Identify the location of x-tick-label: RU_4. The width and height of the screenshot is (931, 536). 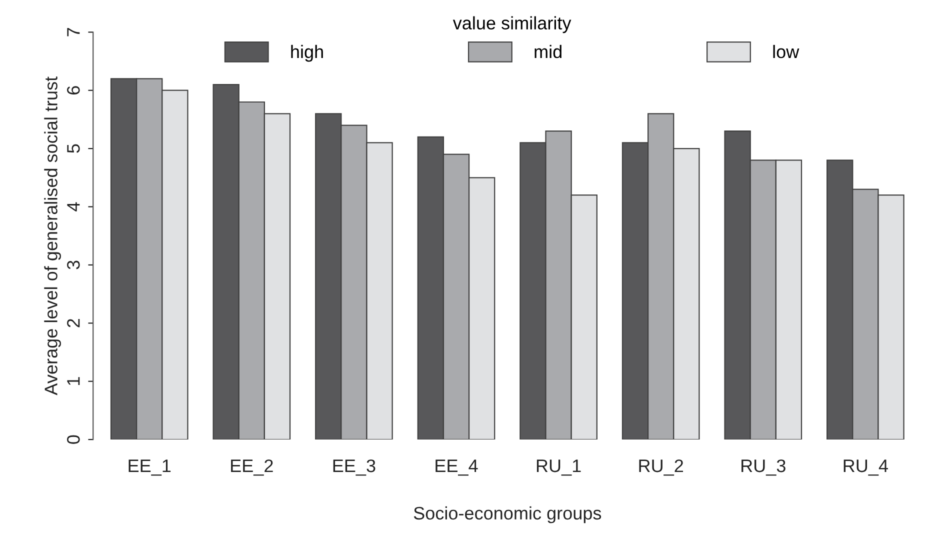
(866, 468).